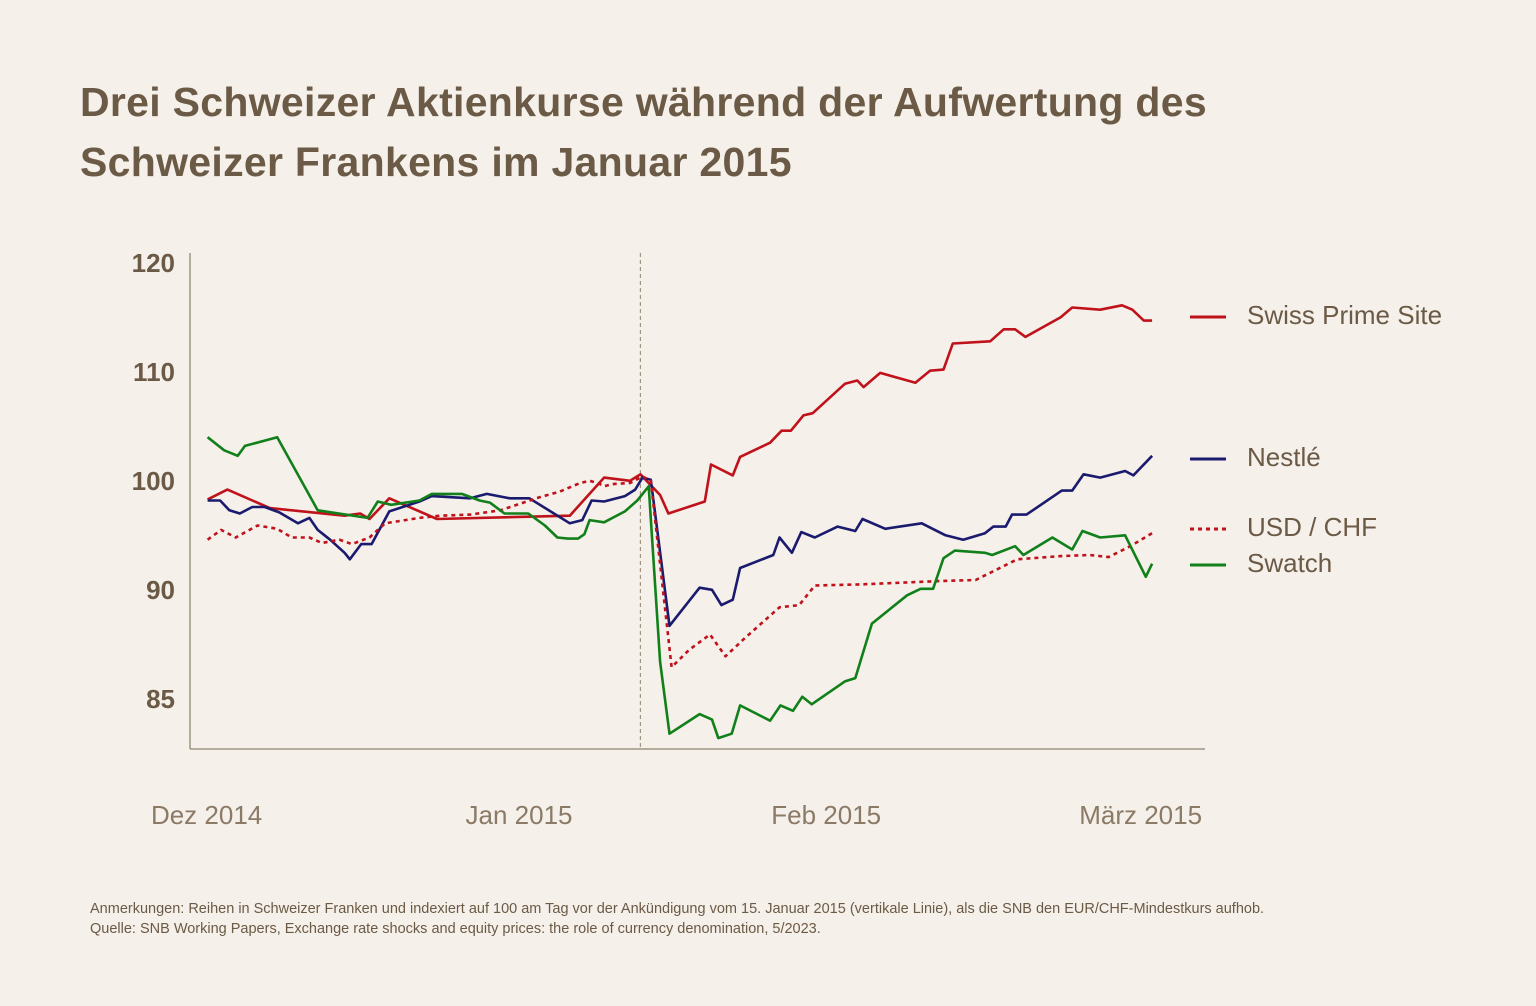  Describe the element at coordinates (153, 481) in the screenshot. I see `y-tick-label: 100` at that location.